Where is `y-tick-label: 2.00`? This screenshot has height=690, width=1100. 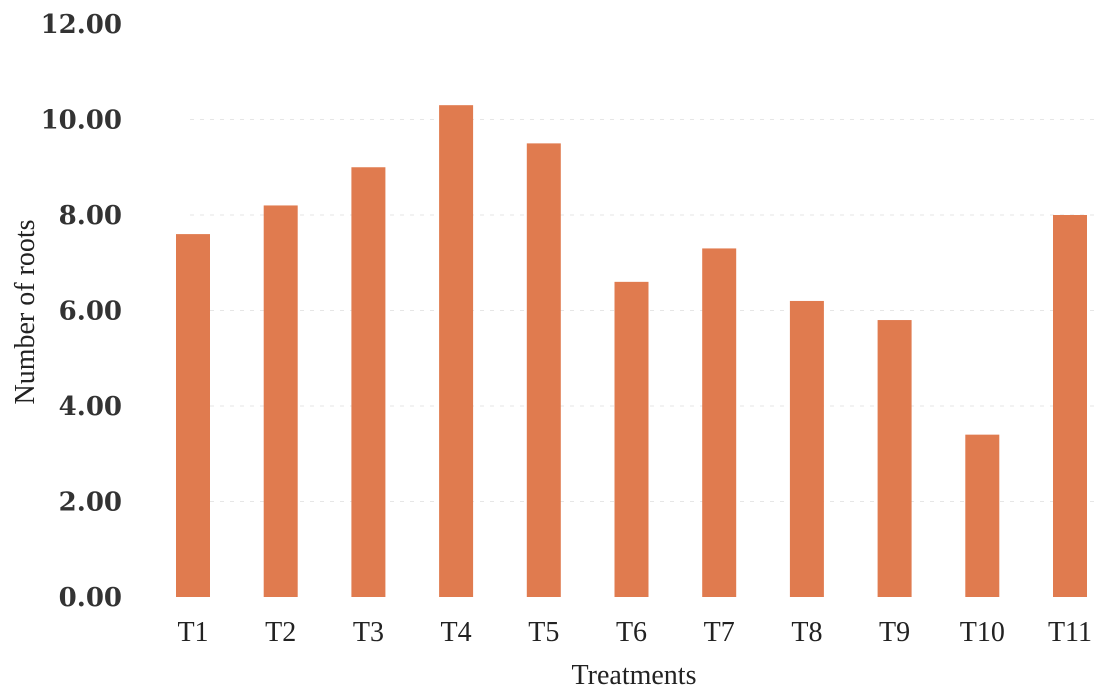
y-tick-label: 2.00 is located at coordinates (90, 503).